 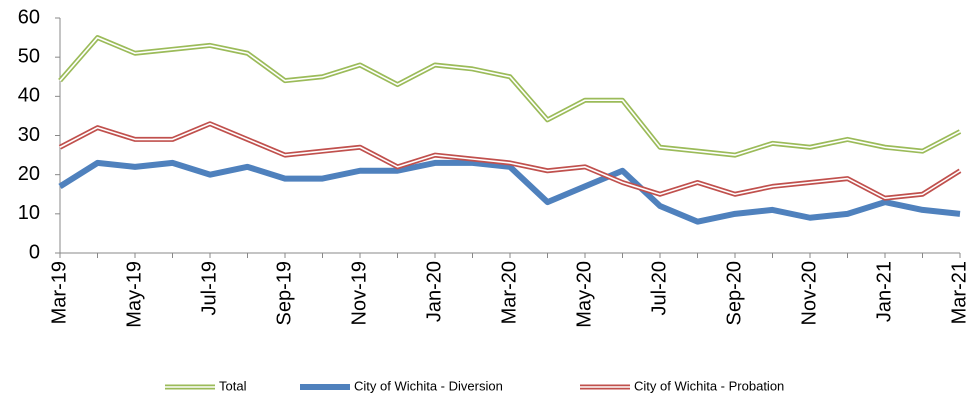 What do you see at coordinates (359, 293) in the screenshot?
I see `x-tick-label: Nov-19` at bounding box center [359, 293].